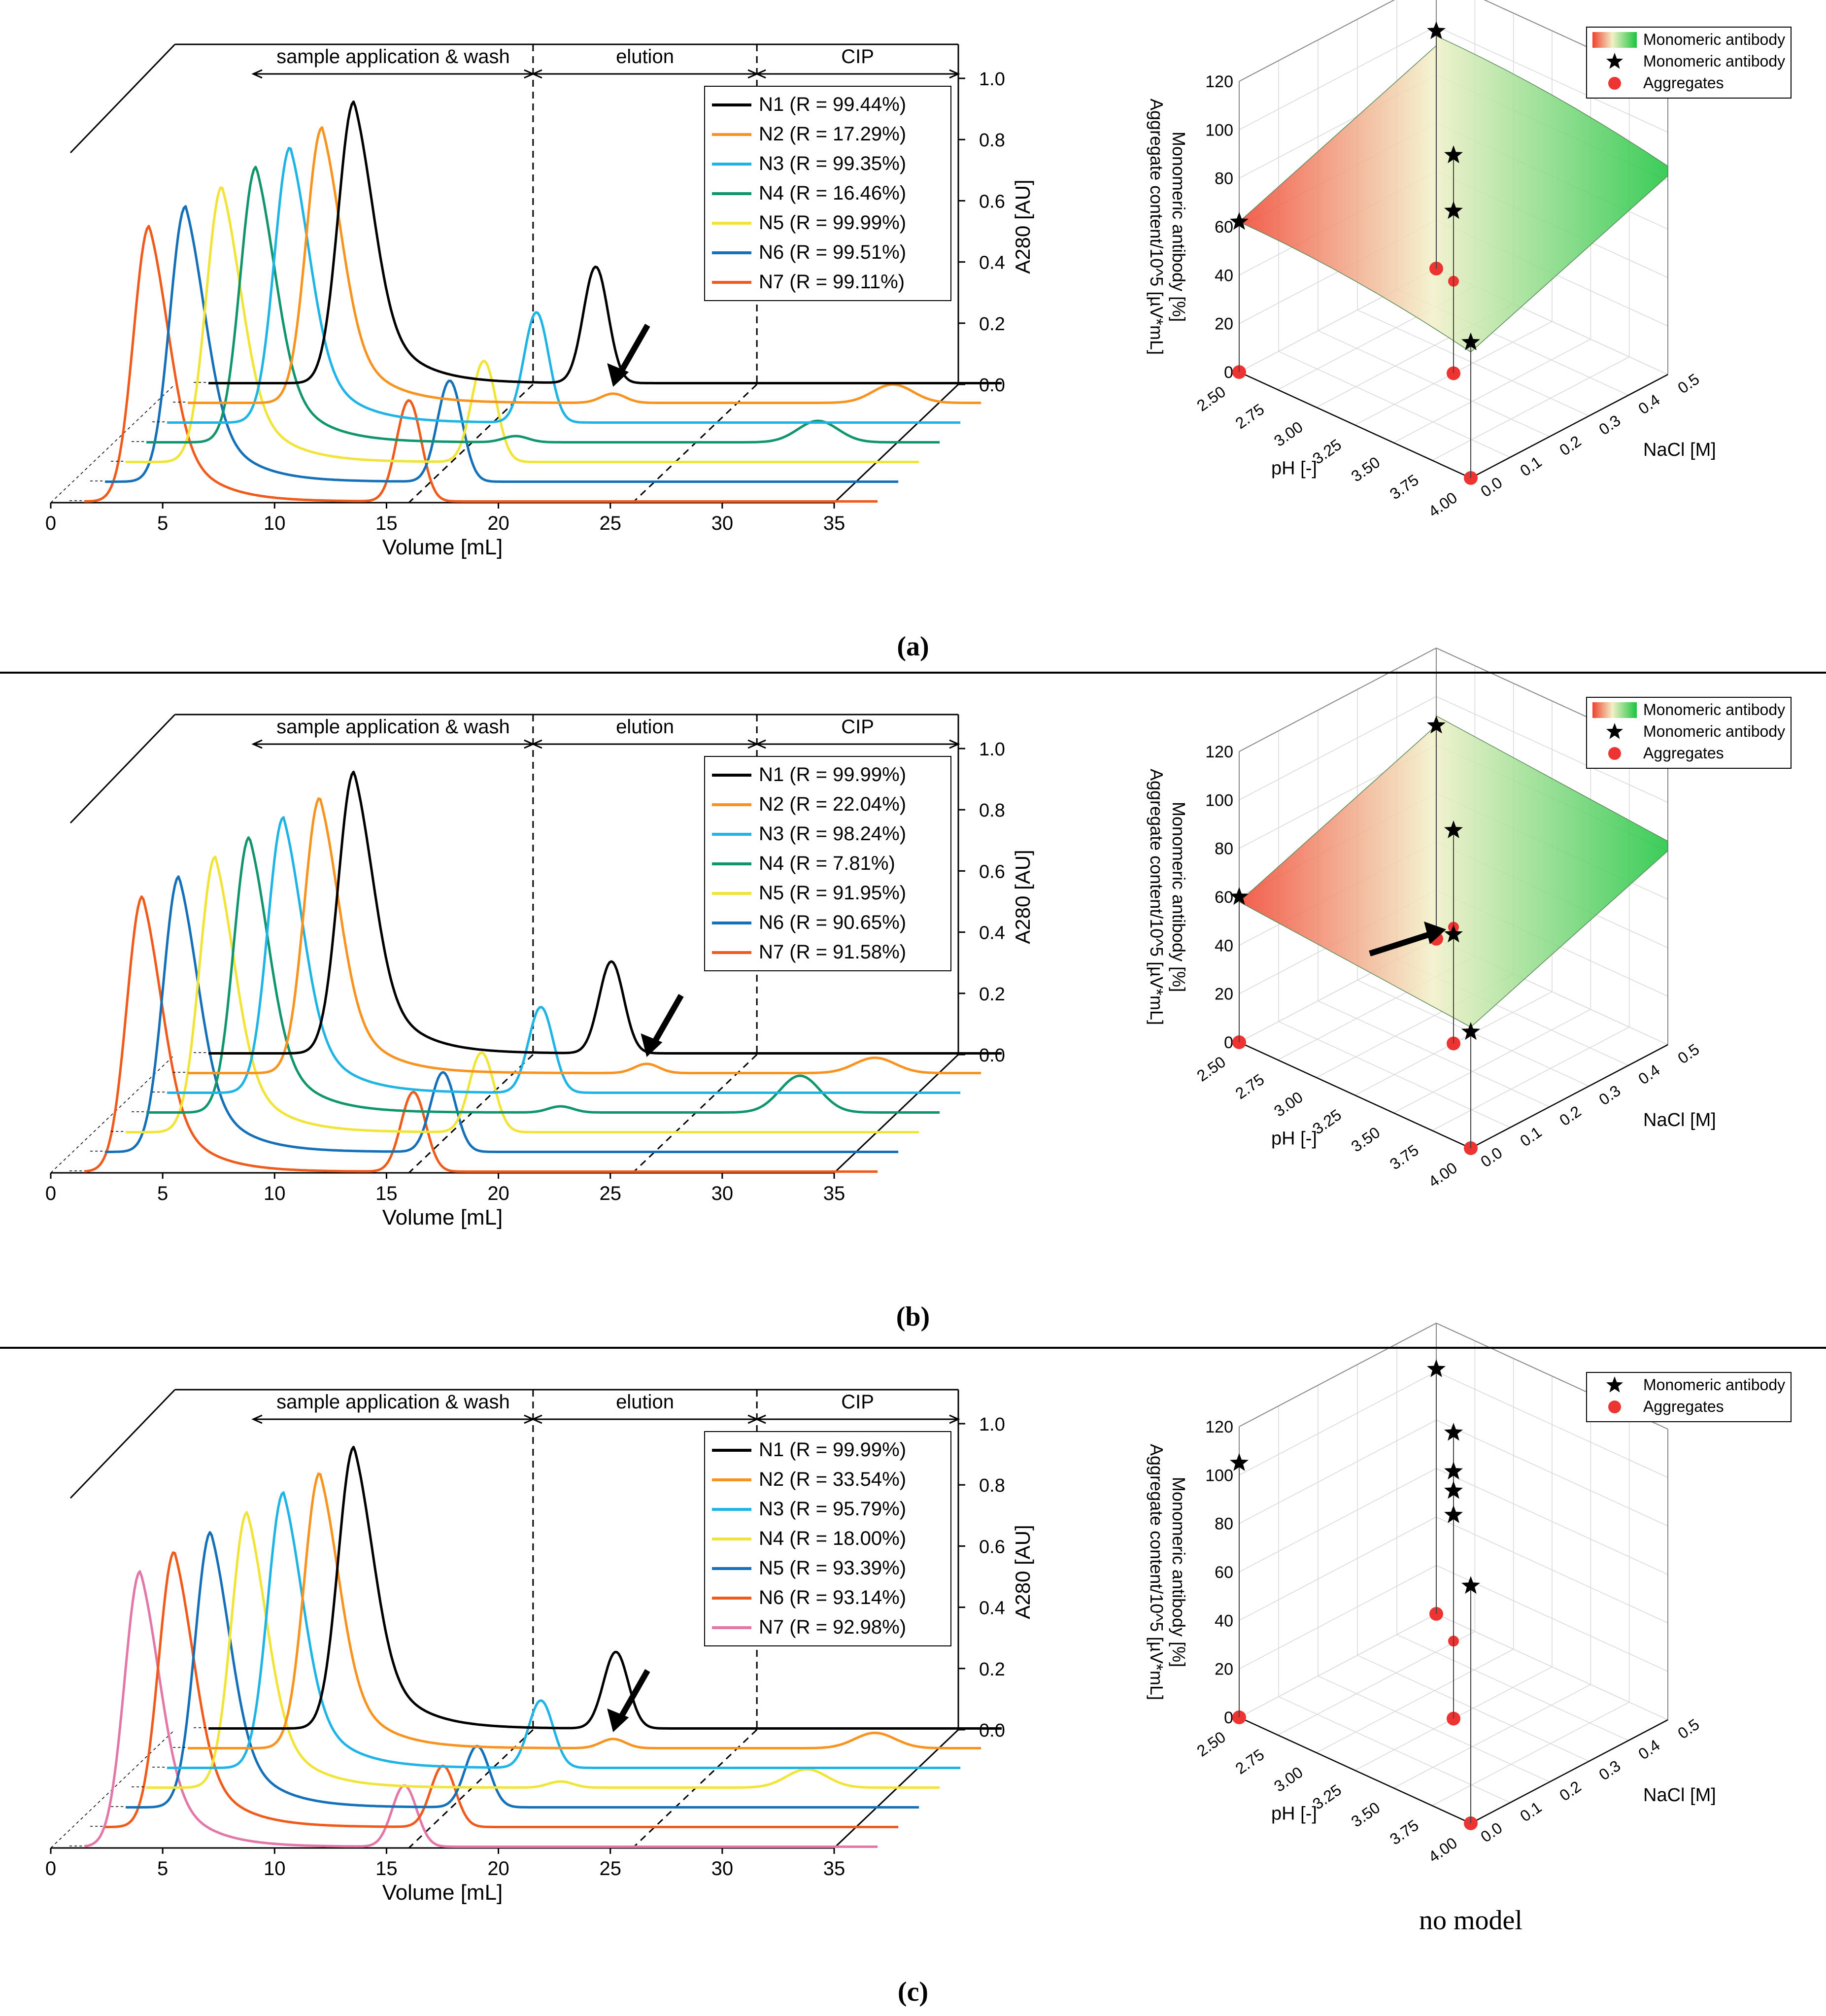 The width and height of the screenshot is (1826, 2016). I want to click on ph-tick-label: 2.75, so click(1250, 1086).